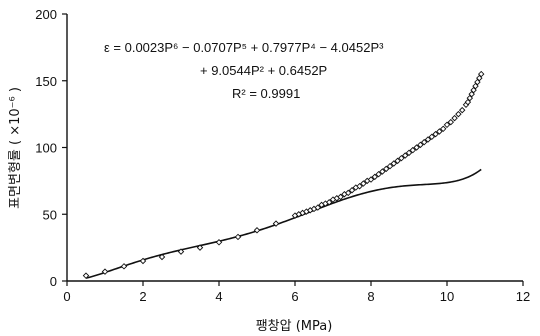 This screenshot has height=336, width=540. What do you see at coordinates (523, 296) in the screenshot?
I see `x-tick-label: 12` at bounding box center [523, 296].